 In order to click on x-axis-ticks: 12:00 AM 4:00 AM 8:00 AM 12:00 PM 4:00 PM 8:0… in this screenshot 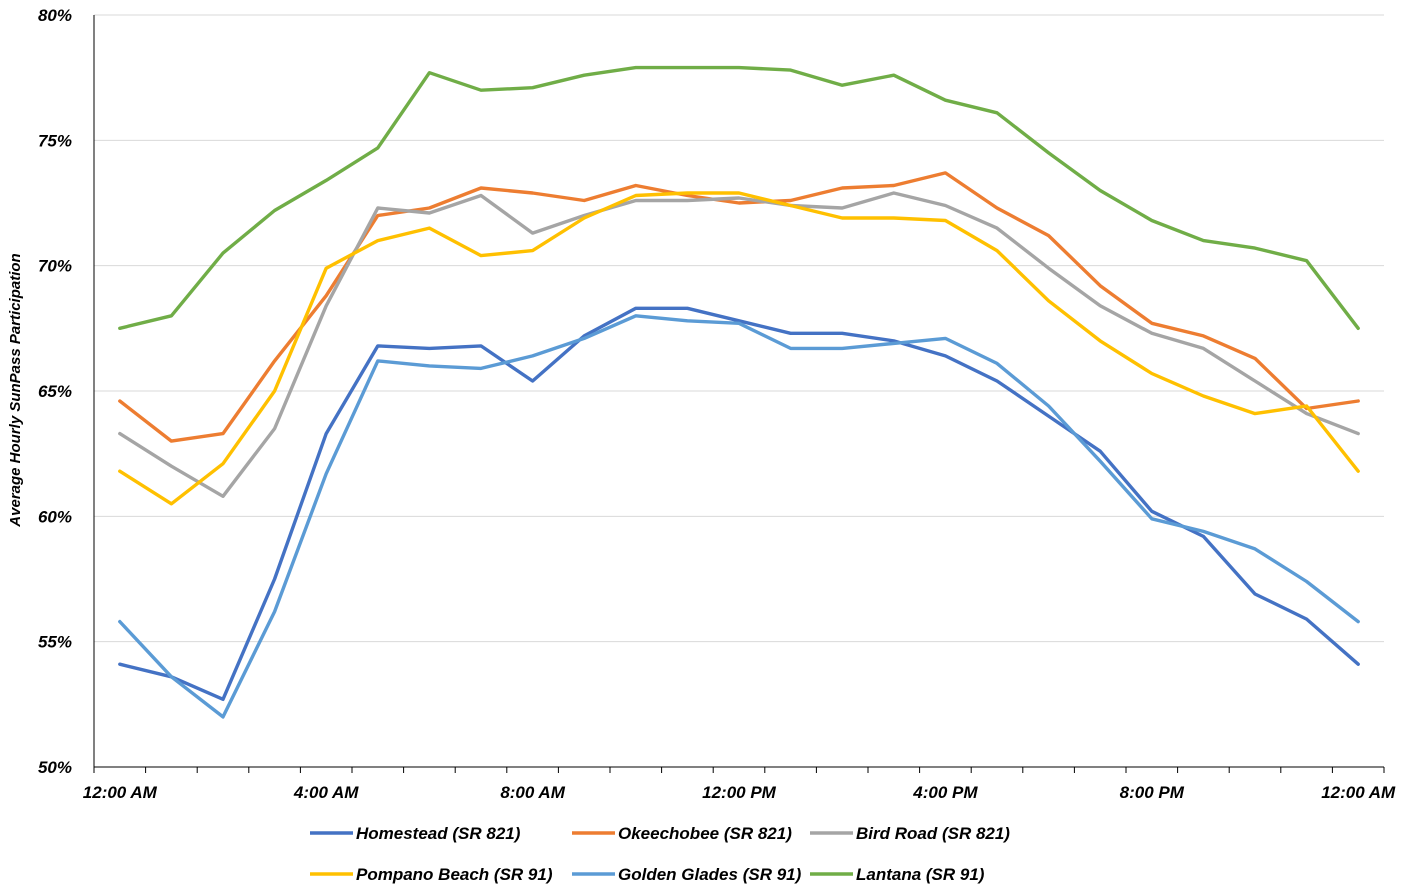, I will do `click(739, 784)`.